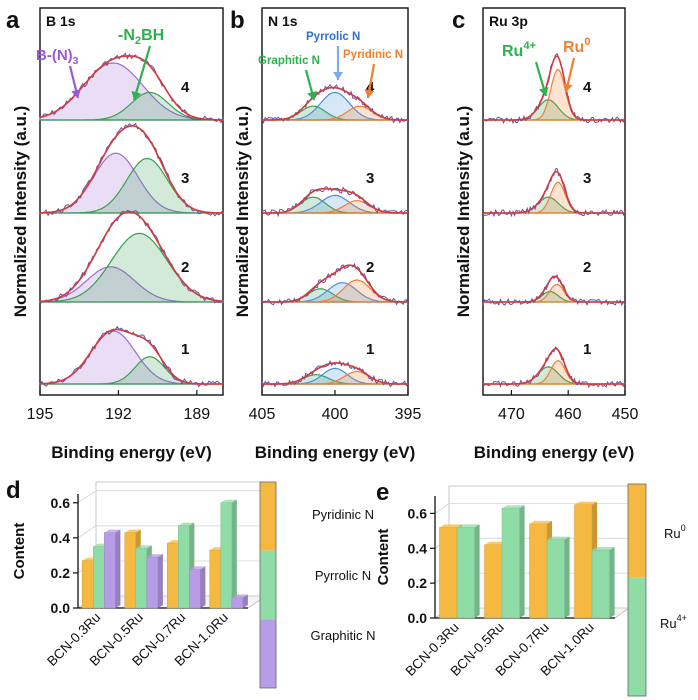 Image resolution: width=698 pixels, height=700 pixels. What do you see at coordinates (262, 414) in the screenshot?
I see `x-tick-label: 405` at bounding box center [262, 414].